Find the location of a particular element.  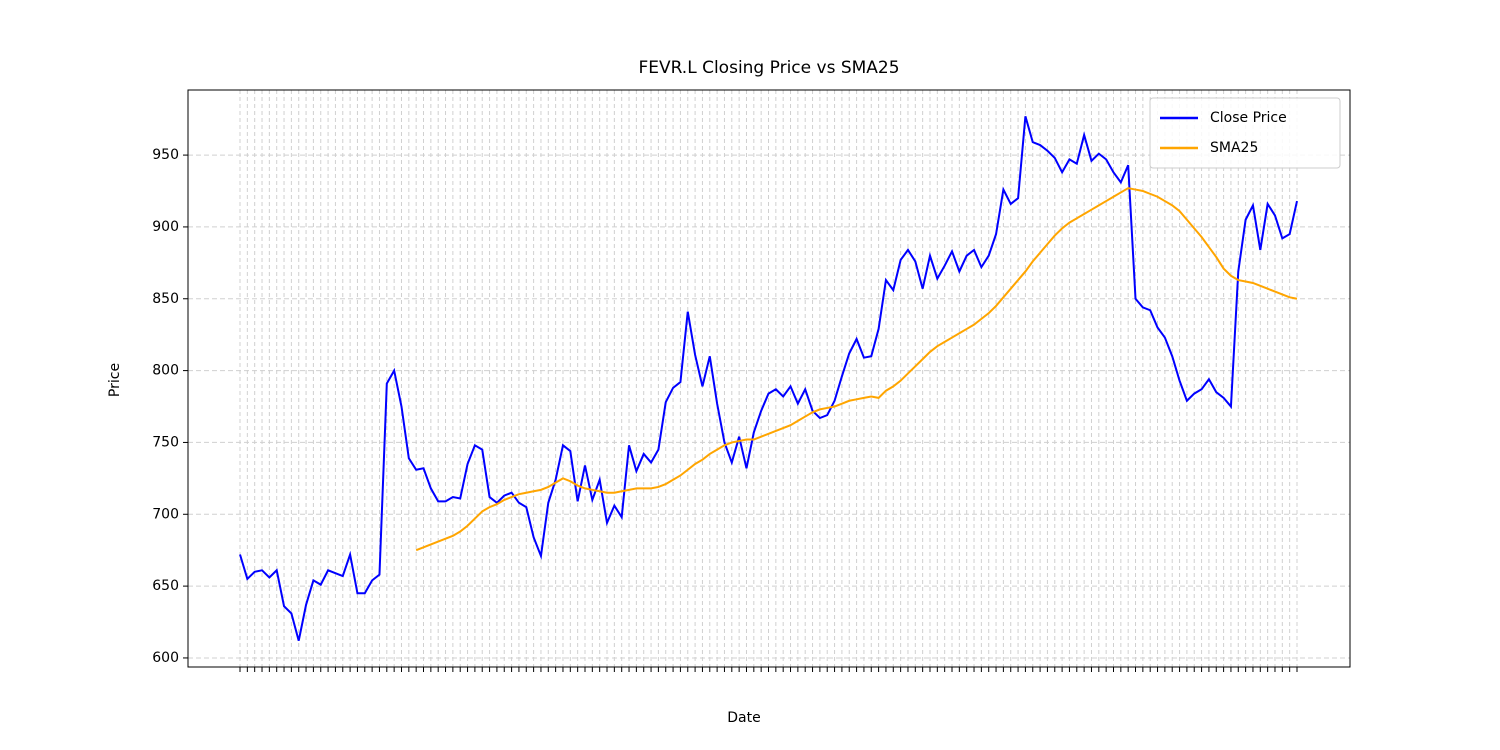

y-tick-label: 950 is located at coordinates (165, 155).